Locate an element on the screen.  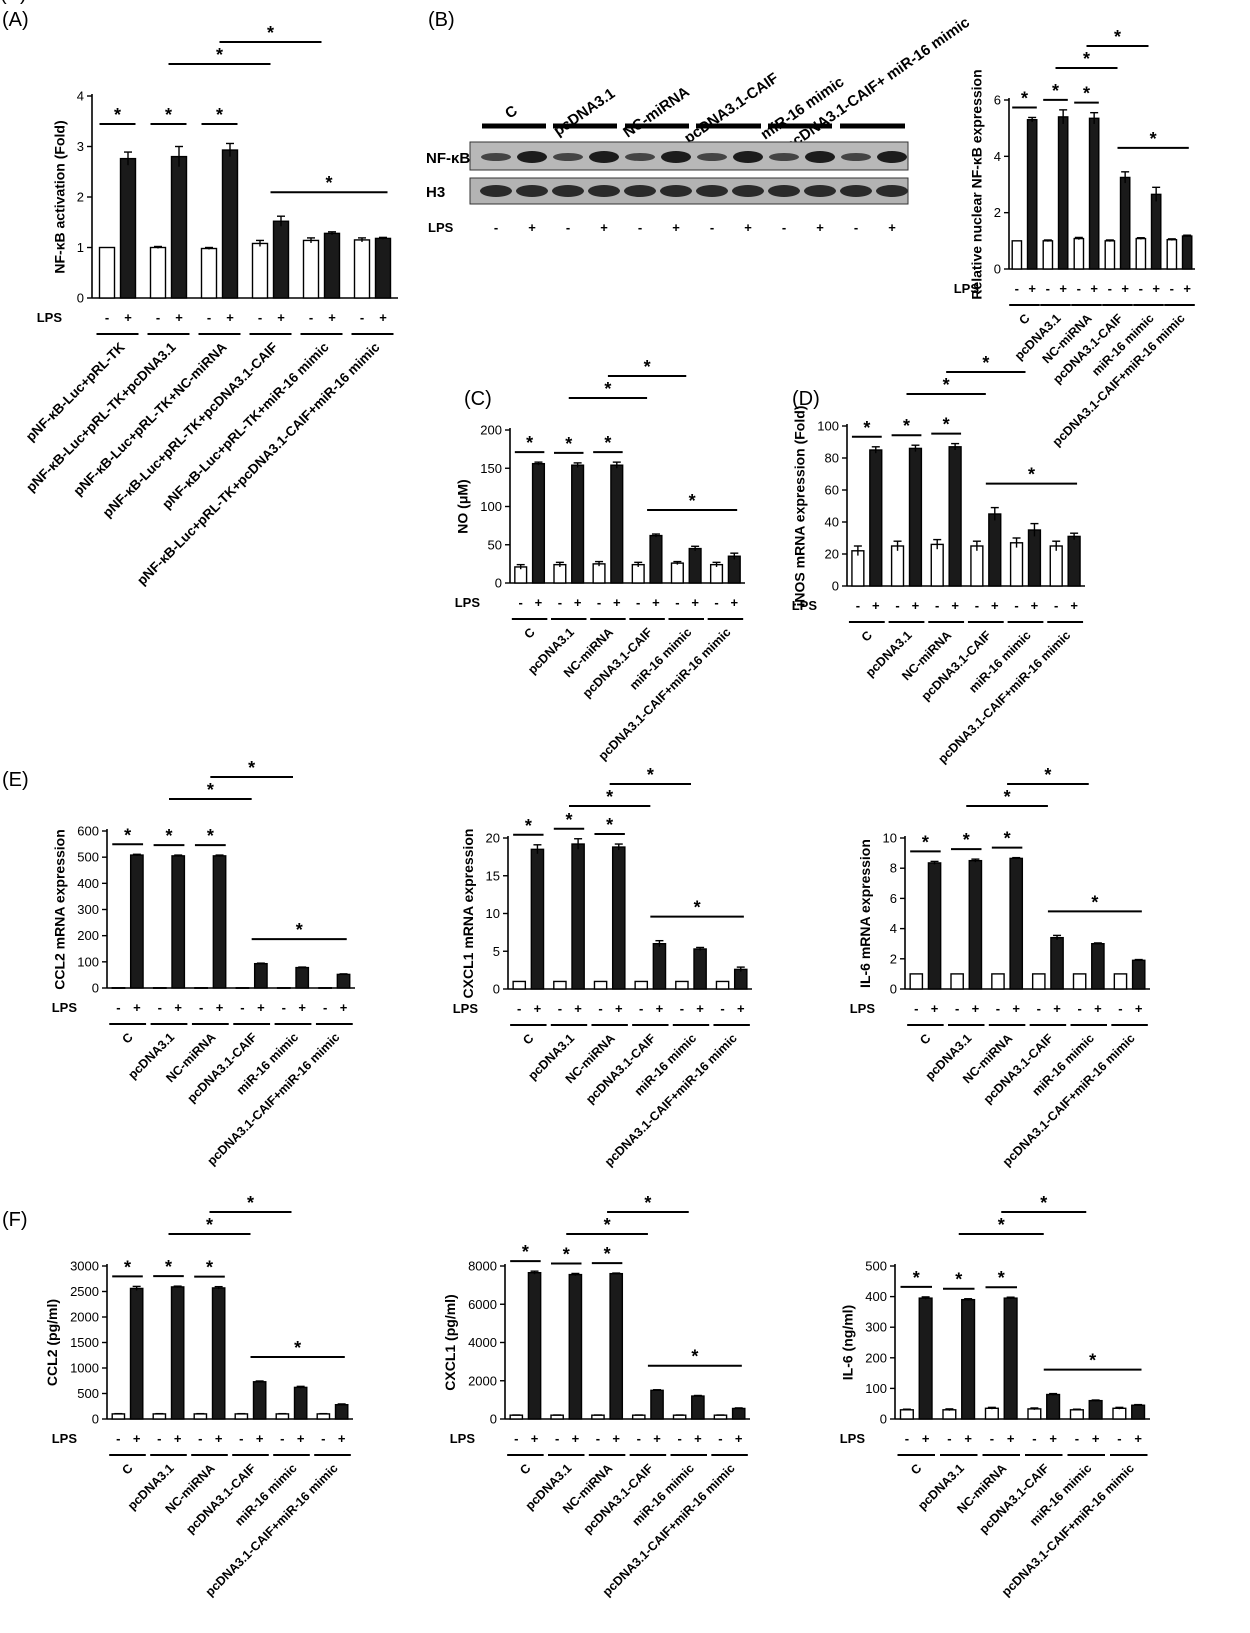
panel-label: (E) is located at coordinates (15, 780).